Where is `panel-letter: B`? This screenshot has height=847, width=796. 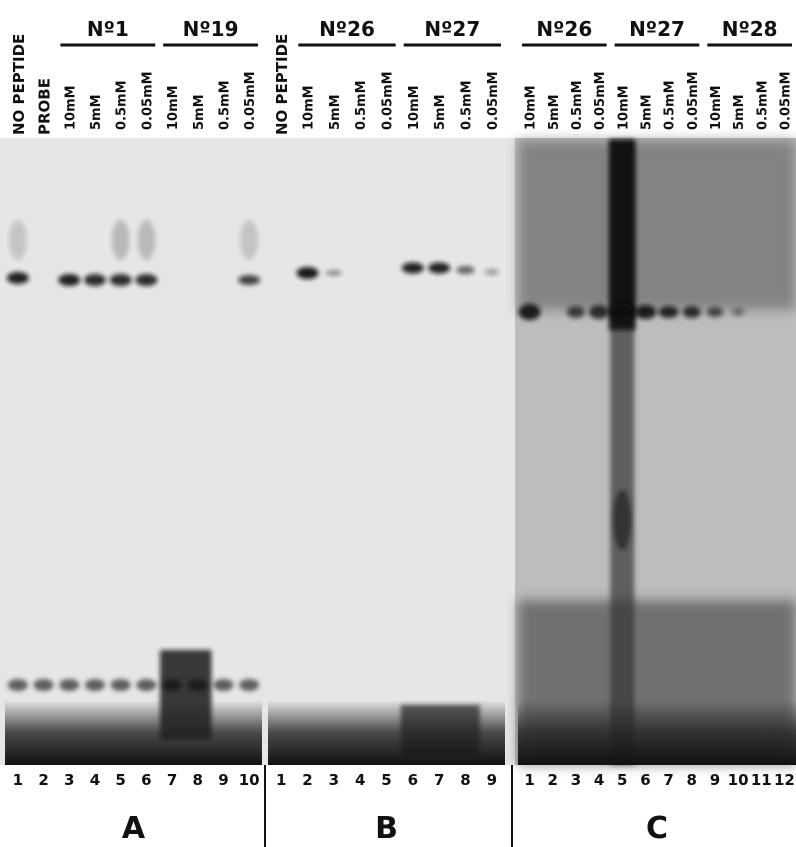 panel-letter: B is located at coordinates (386, 828).